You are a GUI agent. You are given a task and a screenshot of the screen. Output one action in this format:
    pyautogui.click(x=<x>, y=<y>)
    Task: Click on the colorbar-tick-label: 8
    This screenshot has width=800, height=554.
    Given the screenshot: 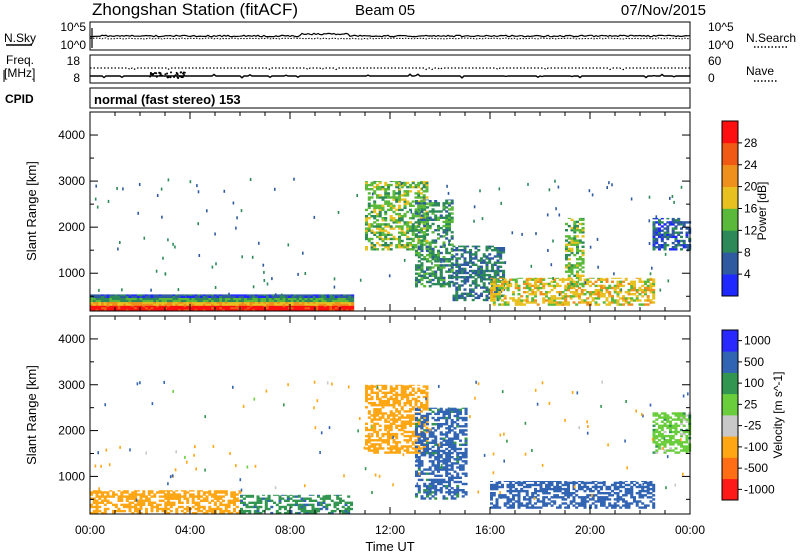 What is the action you would take?
    pyautogui.click(x=747, y=252)
    